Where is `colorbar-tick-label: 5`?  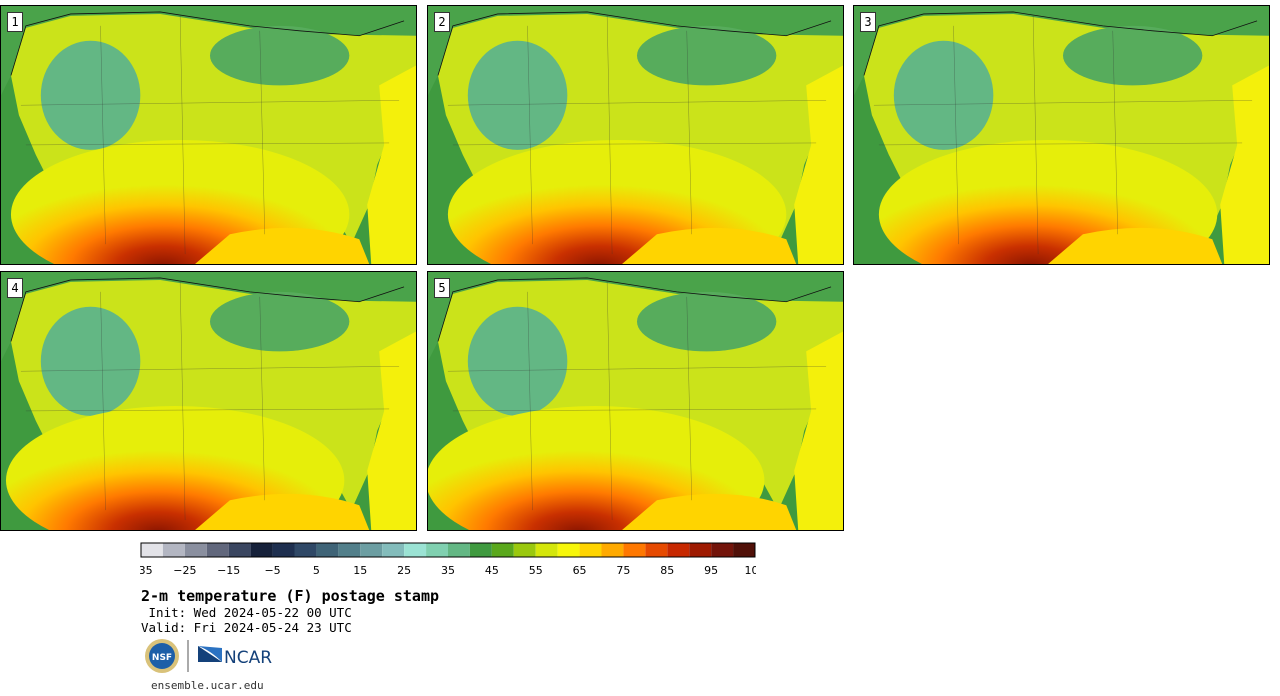
colorbar-tick-label: 5 is located at coordinates (316, 570).